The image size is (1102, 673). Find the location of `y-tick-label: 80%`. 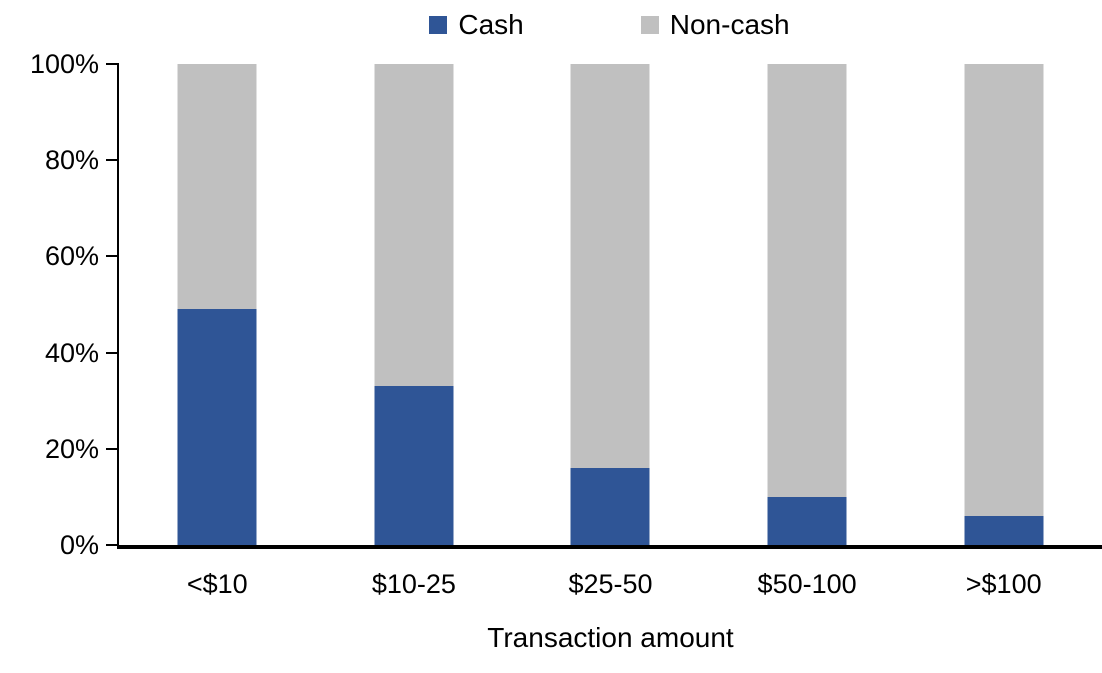

y-tick-label: 80% is located at coordinates (71, 160).